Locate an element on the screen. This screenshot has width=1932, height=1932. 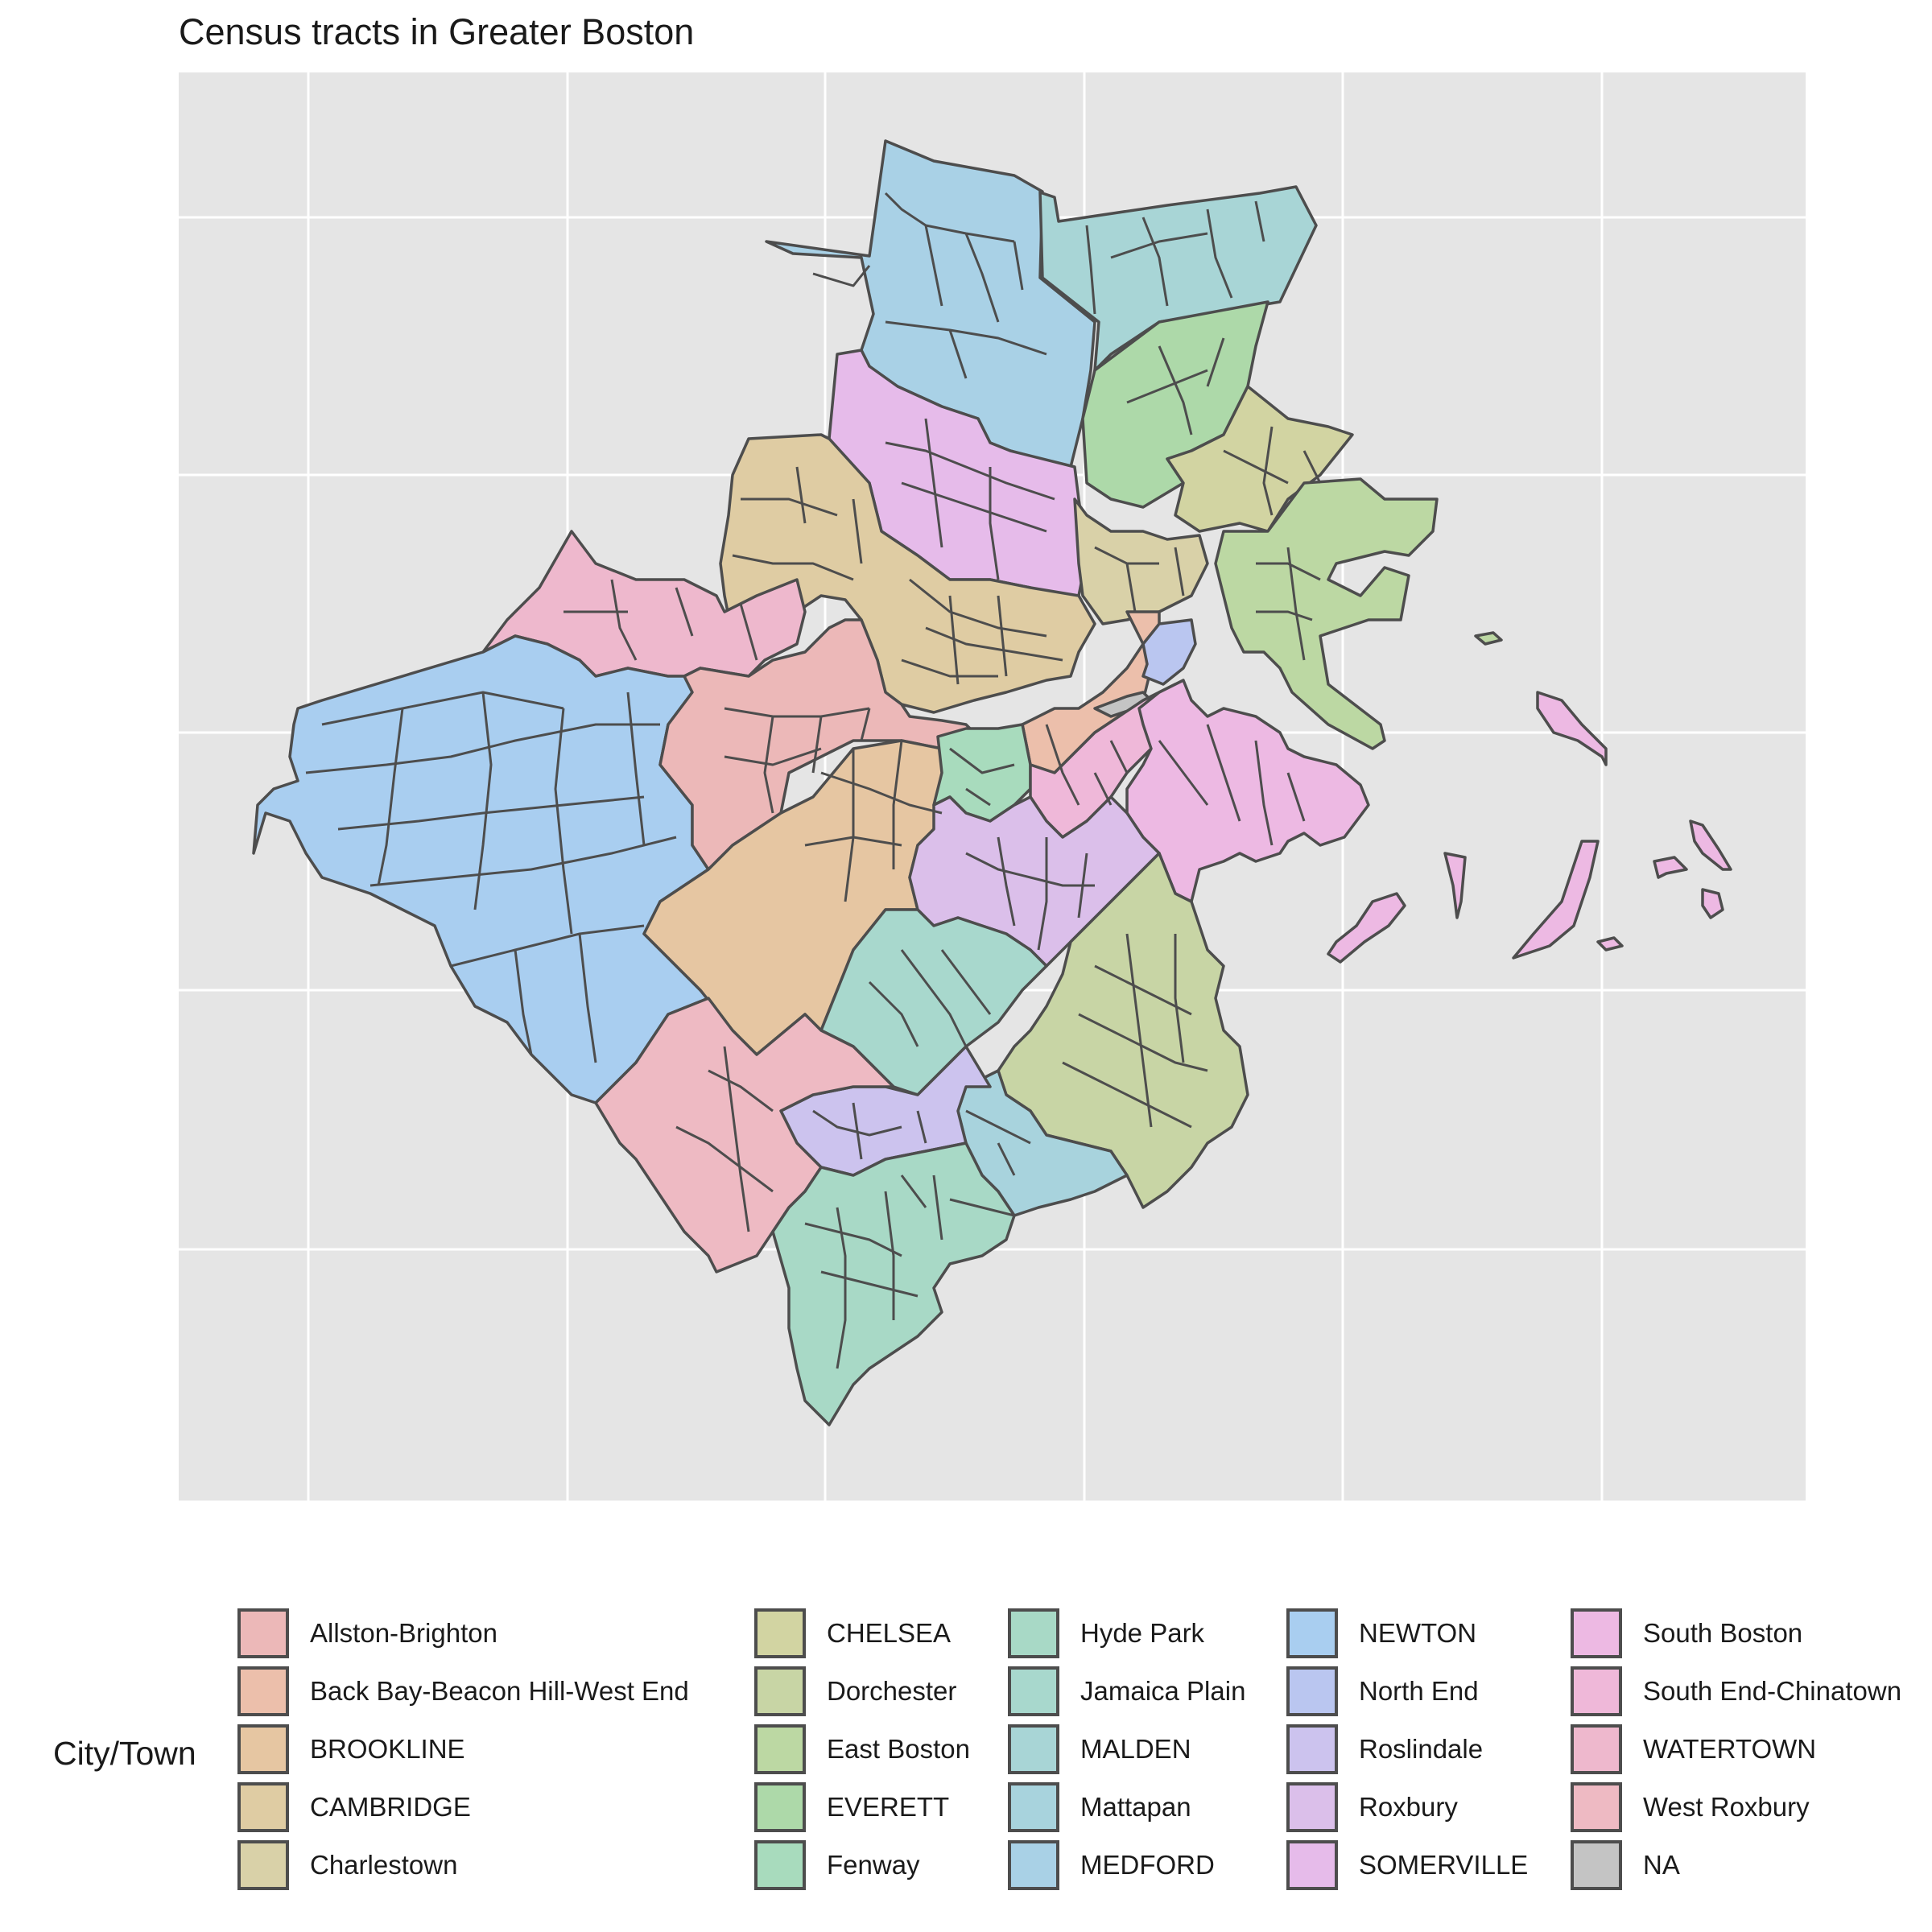
legend-item: EVERETT is located at coordinates (851, 1807).